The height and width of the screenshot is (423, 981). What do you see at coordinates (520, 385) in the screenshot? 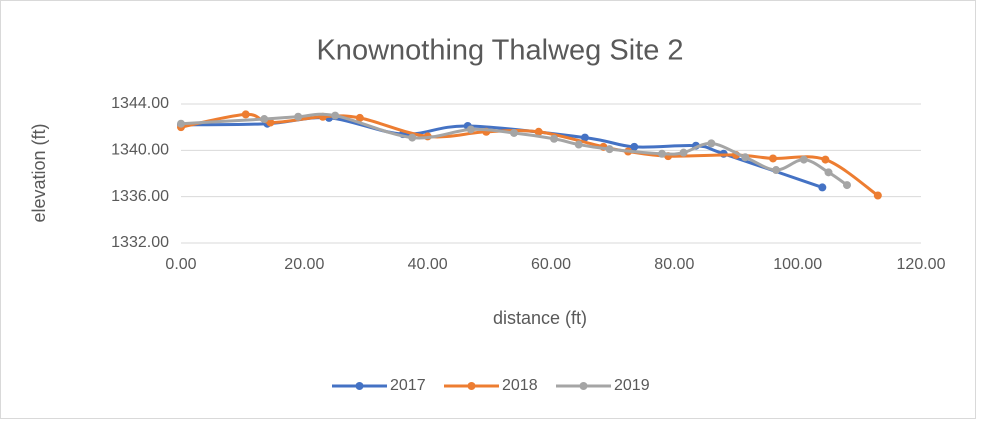
I see `legend-label: 2018` at bounding box center [520, 385].